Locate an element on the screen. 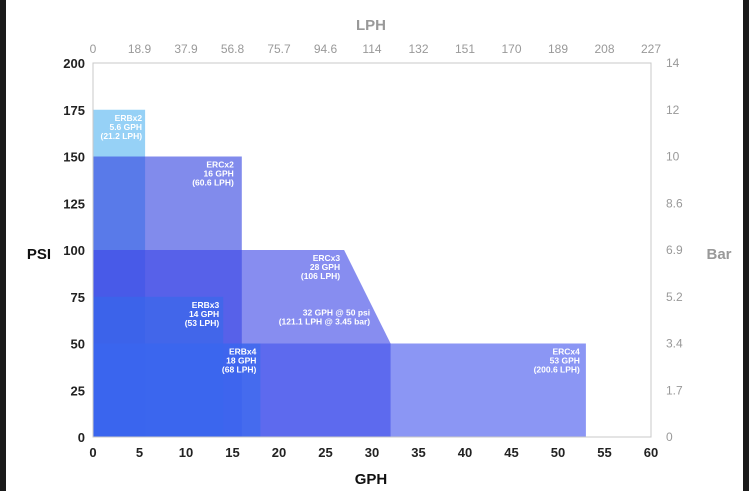 Image resolution: width=749 pixels, height=491 pixels. annotation-label: (121.1 LPH @ 3.45 bar) is located at coordinates (325, 321).